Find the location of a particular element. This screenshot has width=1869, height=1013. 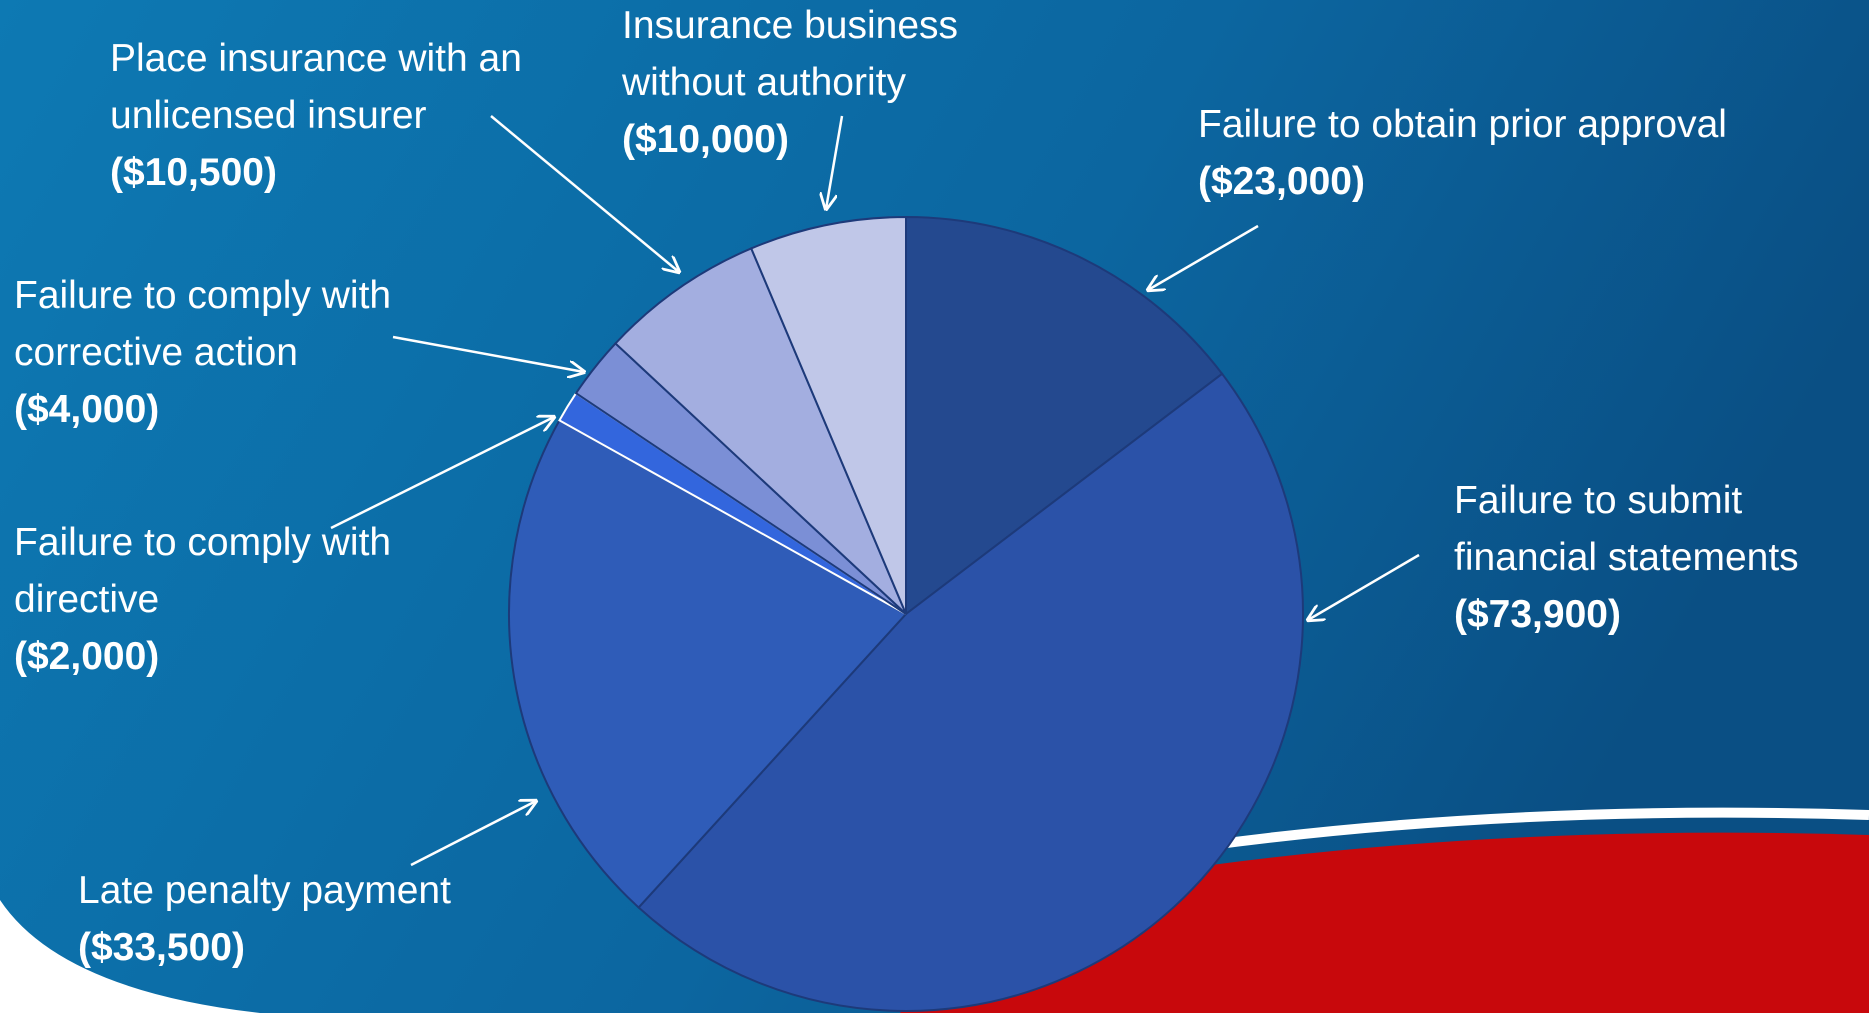

label-name: Failure to obtain prior approval is located at coordinates (1462, 124).